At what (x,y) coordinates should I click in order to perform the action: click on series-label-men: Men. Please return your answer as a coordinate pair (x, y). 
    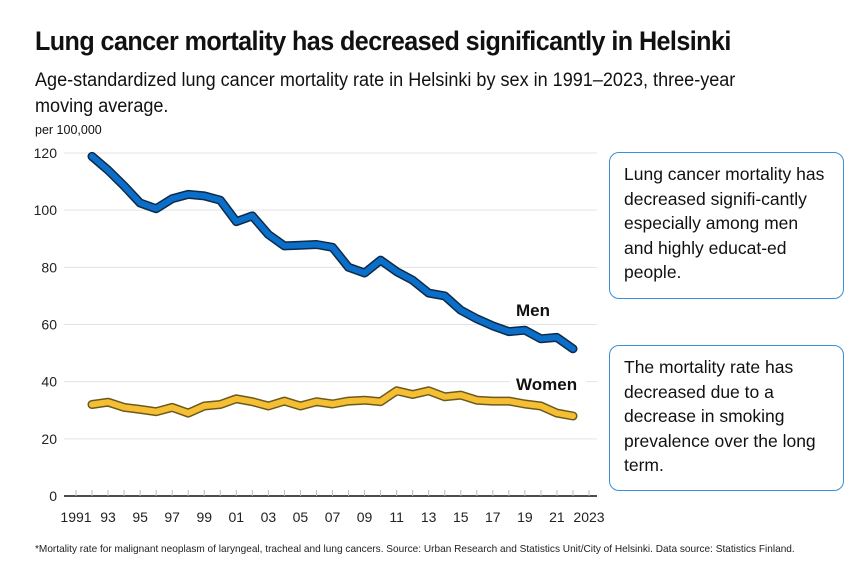
    Looking at the image, I should click on (533, 310).